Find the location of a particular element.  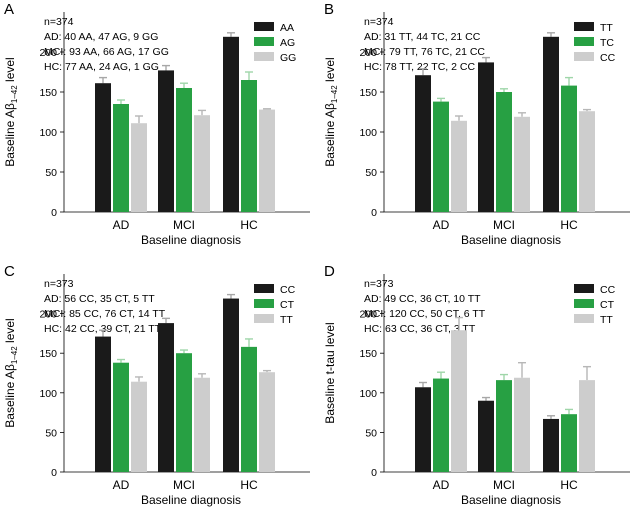

group-counts-line: HC: 78 TT, 22 TC, 2 CC is located at coordinates (419, 67).